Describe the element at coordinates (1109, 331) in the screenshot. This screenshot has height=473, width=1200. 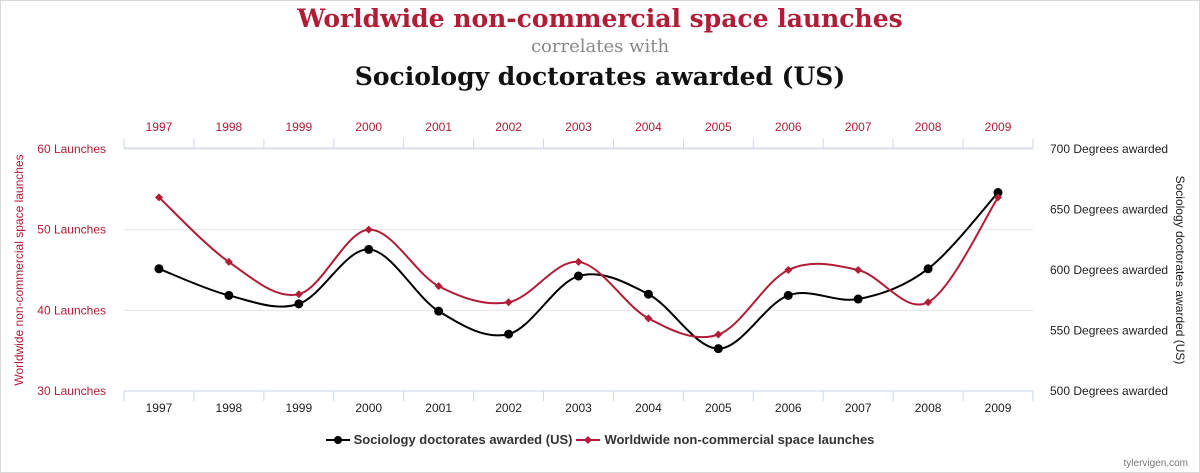
I see `y-right-tick-label: 550 Degrees awarded` at that location.